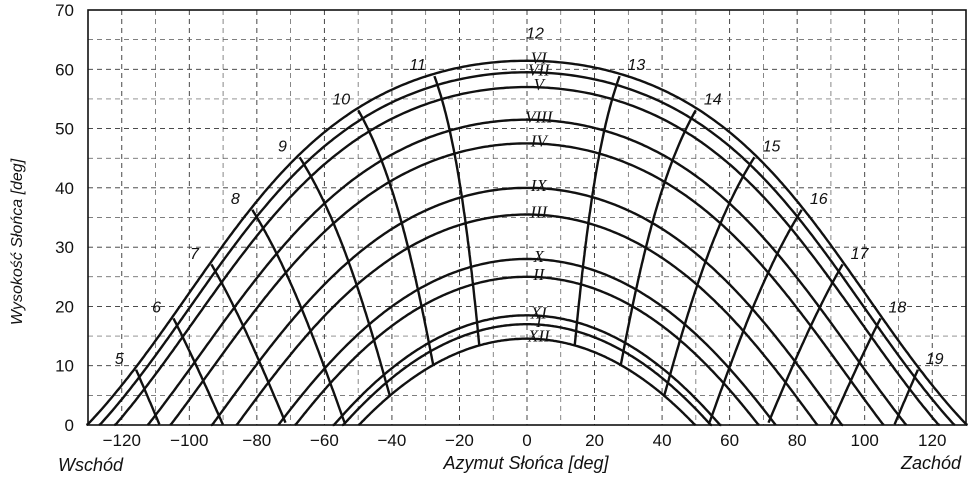  I want to click on x-tick-label: −80, so click(256, 440).